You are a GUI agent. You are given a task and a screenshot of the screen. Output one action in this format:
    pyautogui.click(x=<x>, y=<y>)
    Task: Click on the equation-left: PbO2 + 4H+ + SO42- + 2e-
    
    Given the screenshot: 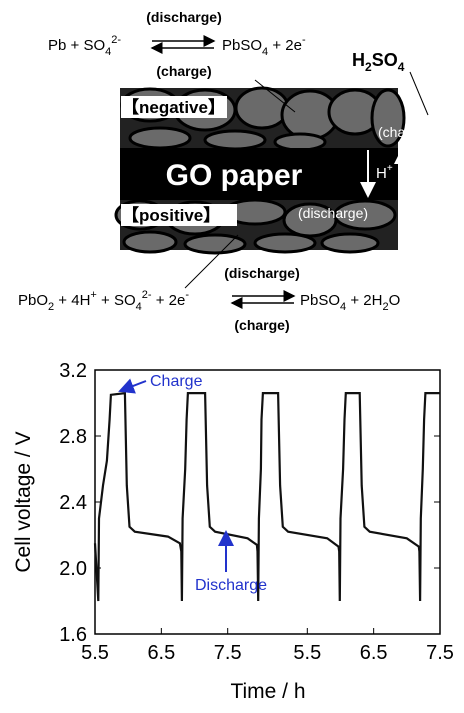 What is the action you would take?
    pyautogui.click(x=103, y=301)
    